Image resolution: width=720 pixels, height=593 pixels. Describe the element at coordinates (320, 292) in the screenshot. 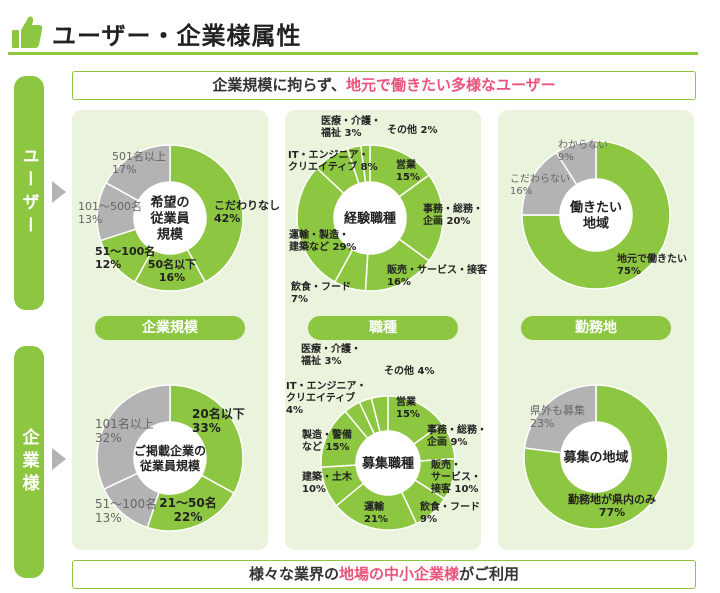

I see `slice-label: 飲食・フード 7%` at that location.